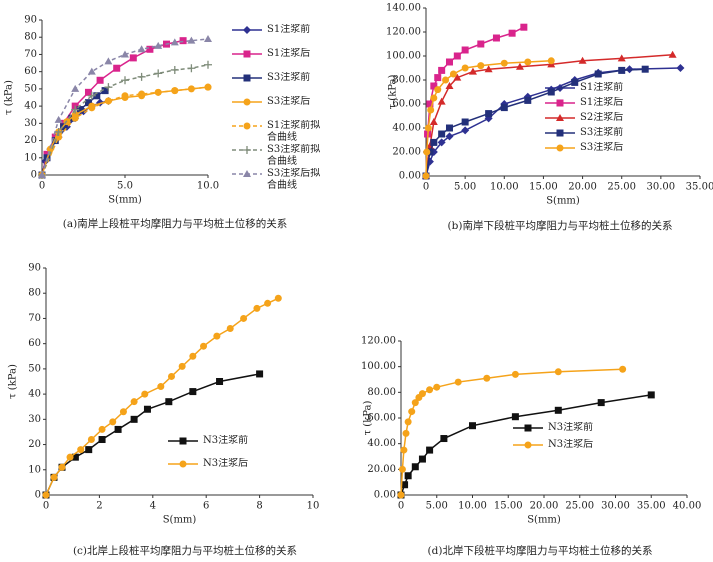  I want to click on x-tick-label: 10.0, so click(208, 186).